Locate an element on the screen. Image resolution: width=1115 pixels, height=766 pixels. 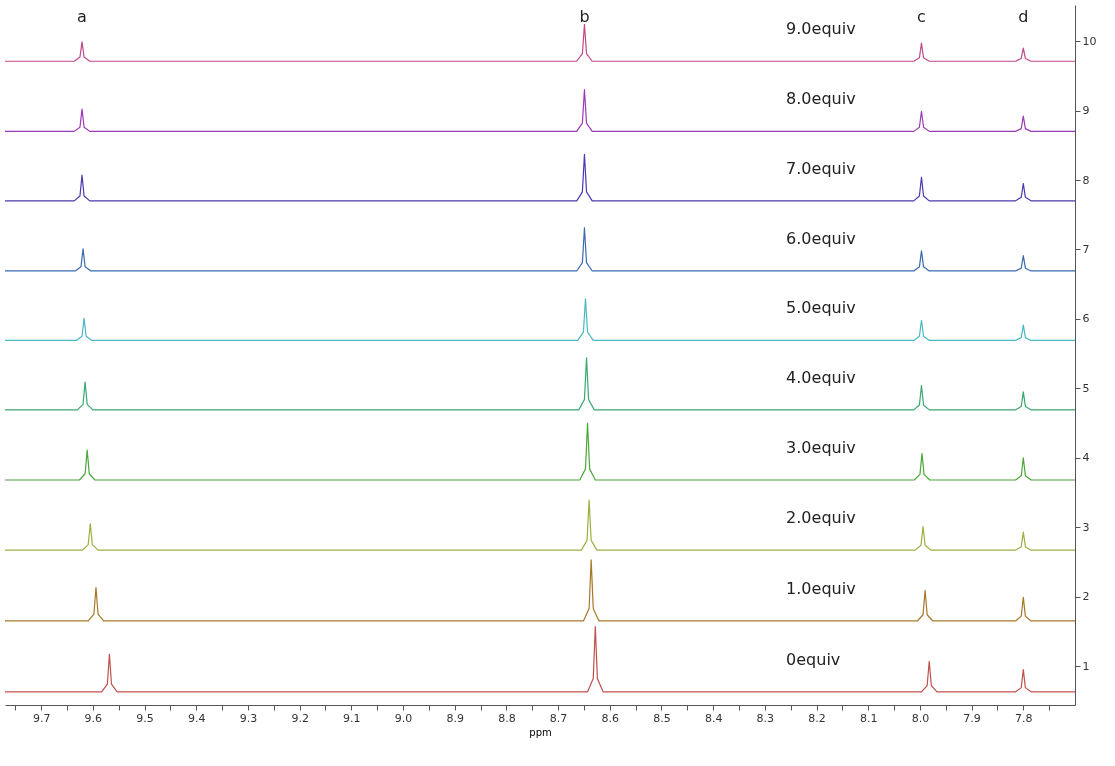
x-tick-label: 8.8 is located at coordinates (507, 718).